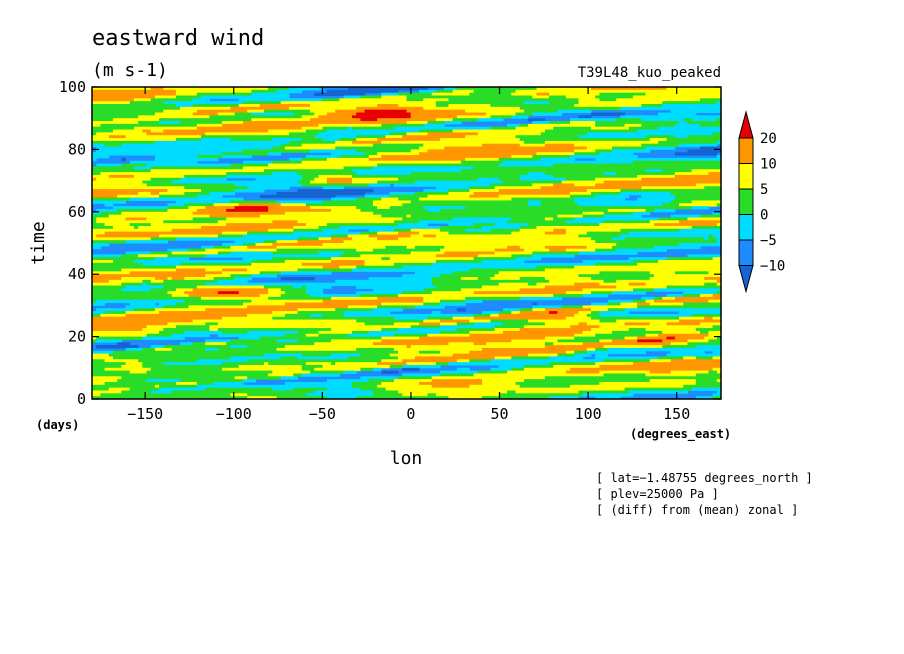 The width and height of the screenshot is (904, 654). What do you see at coordinates (178, 38) in the screenshot?
I see `chart-title: eastward wind` at bounding box center [178, 38].